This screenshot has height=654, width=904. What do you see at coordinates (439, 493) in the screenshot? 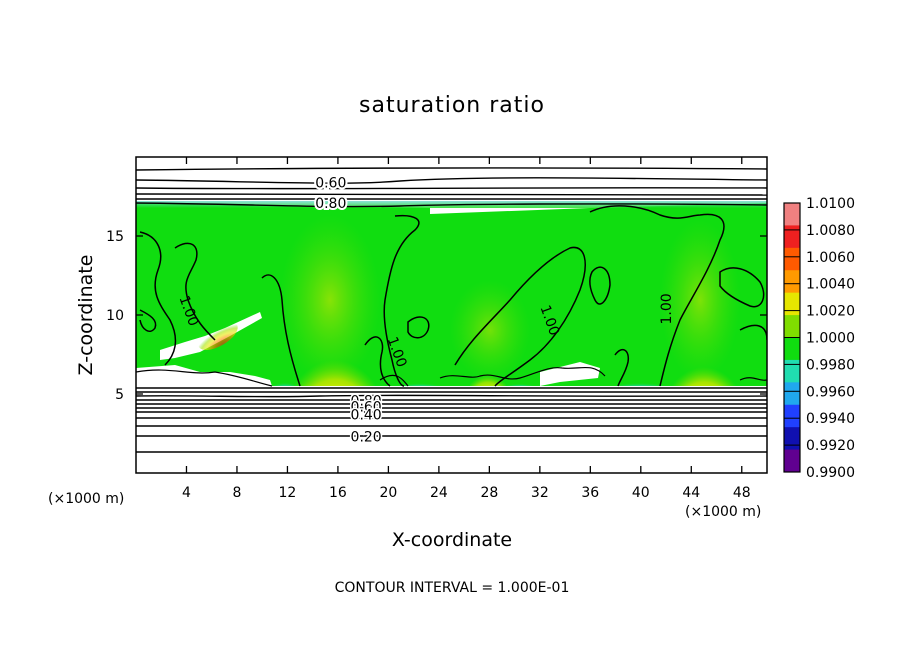
I see `x-tick-label: 24` at bounding box center [439, 493].